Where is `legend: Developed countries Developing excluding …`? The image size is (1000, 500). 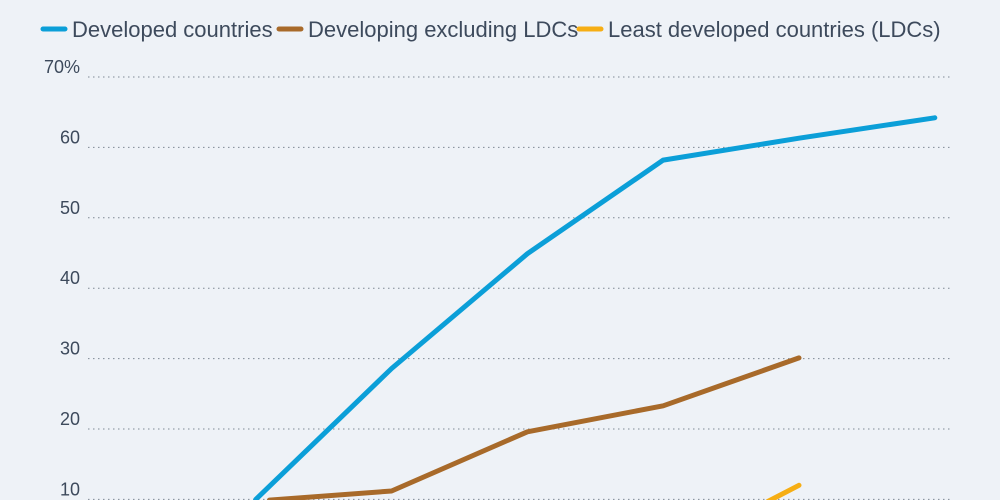
legend: Developed countries Developing excluding … is located at coordinates (490, 29).